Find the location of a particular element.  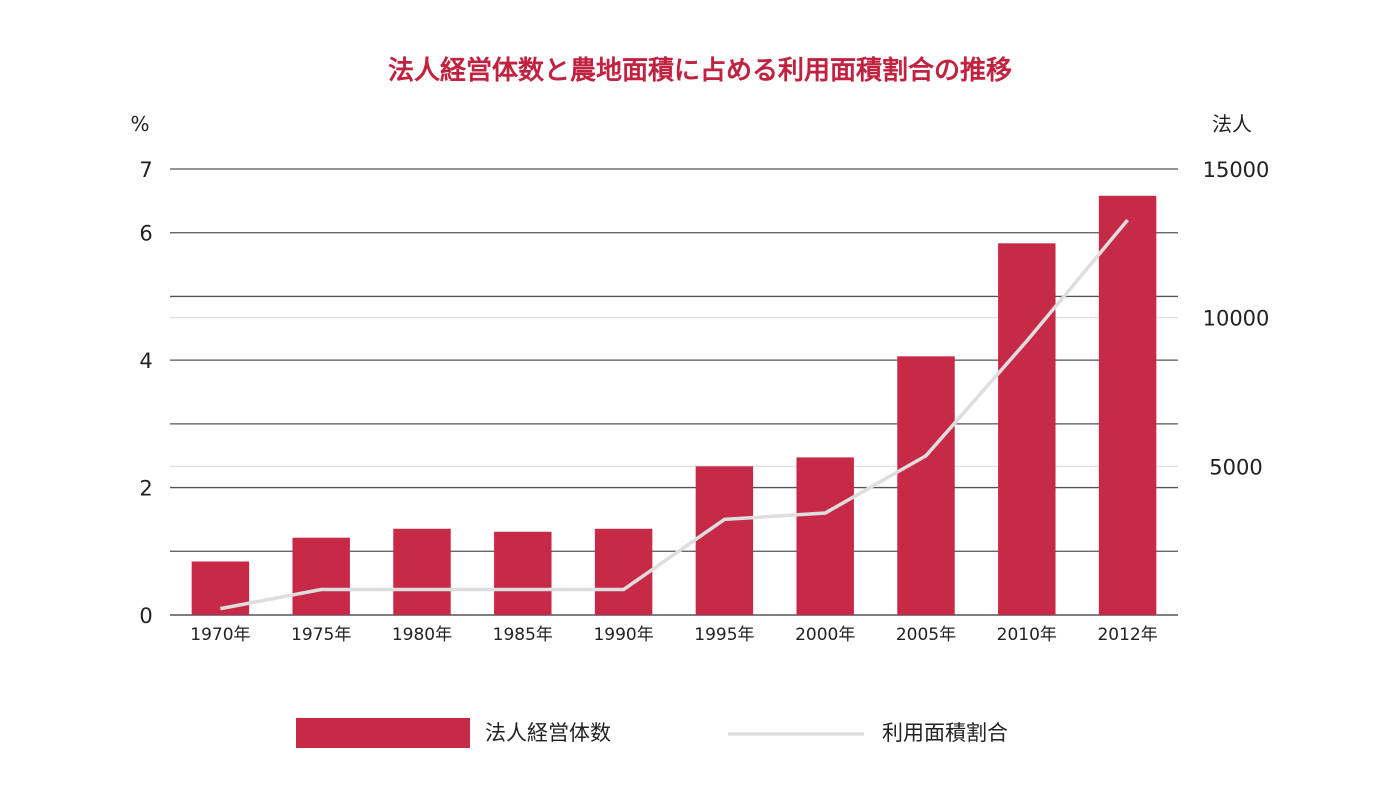

x-tick-label: 1980年 is located at coordinates (422, 635).